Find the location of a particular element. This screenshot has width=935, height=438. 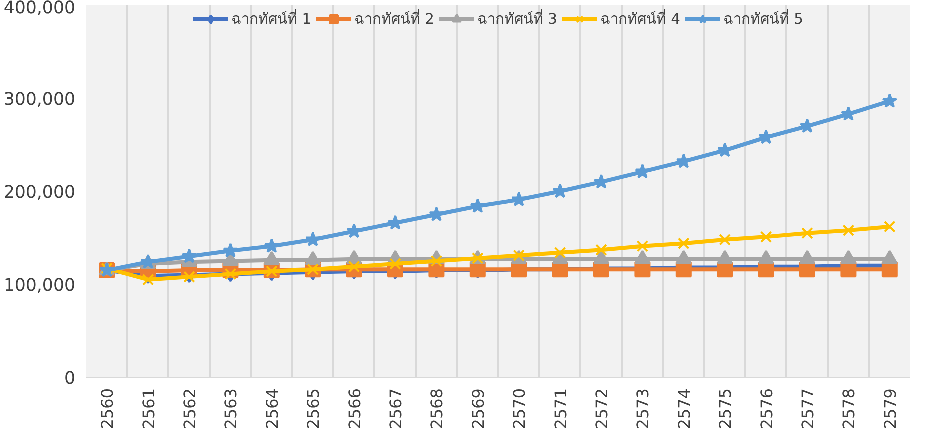

x-tick-label: 2560 is located at coordinates (108, 409).